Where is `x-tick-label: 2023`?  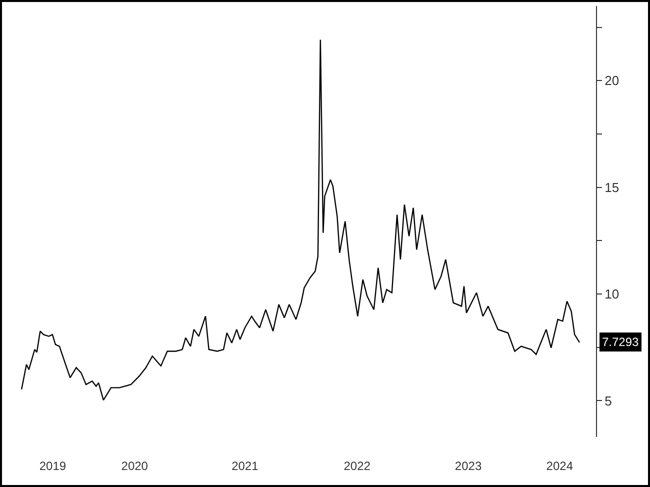 x-tick-label: 2023 is located at coordinates (468, 466).